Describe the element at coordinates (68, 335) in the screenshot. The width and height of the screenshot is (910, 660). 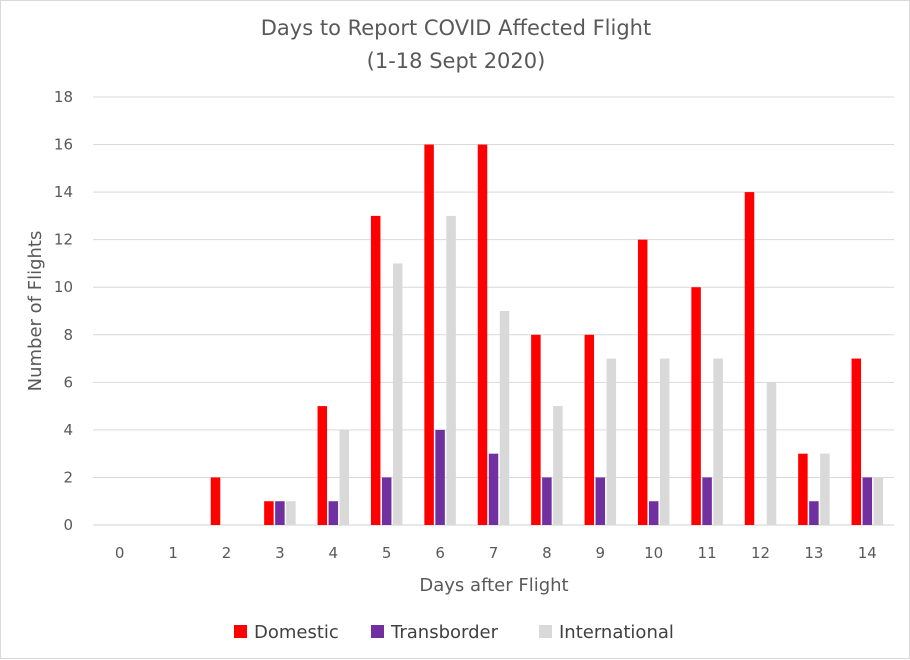
I see `y-tick-label: 8` at that location.